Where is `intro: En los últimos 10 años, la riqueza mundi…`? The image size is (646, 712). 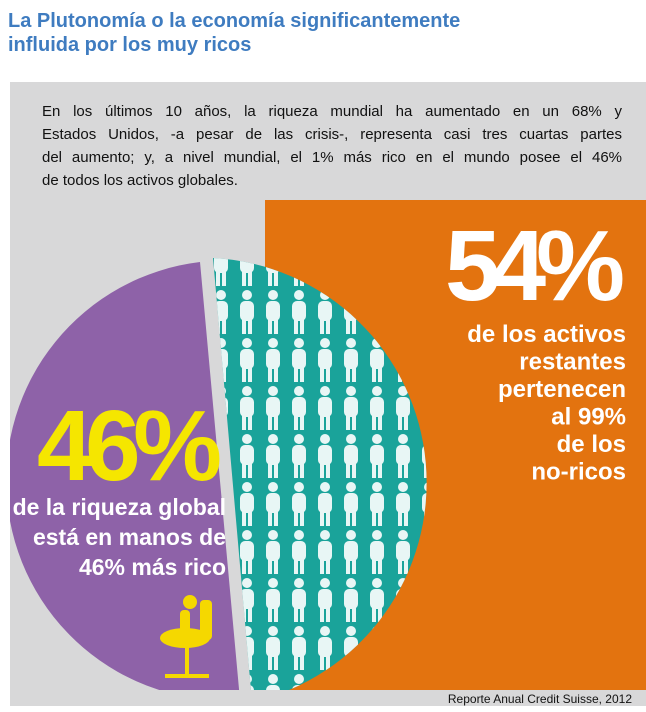 intro: En los últimos 10 años, la riqueza mundi… is located at coordinates (332, 146).